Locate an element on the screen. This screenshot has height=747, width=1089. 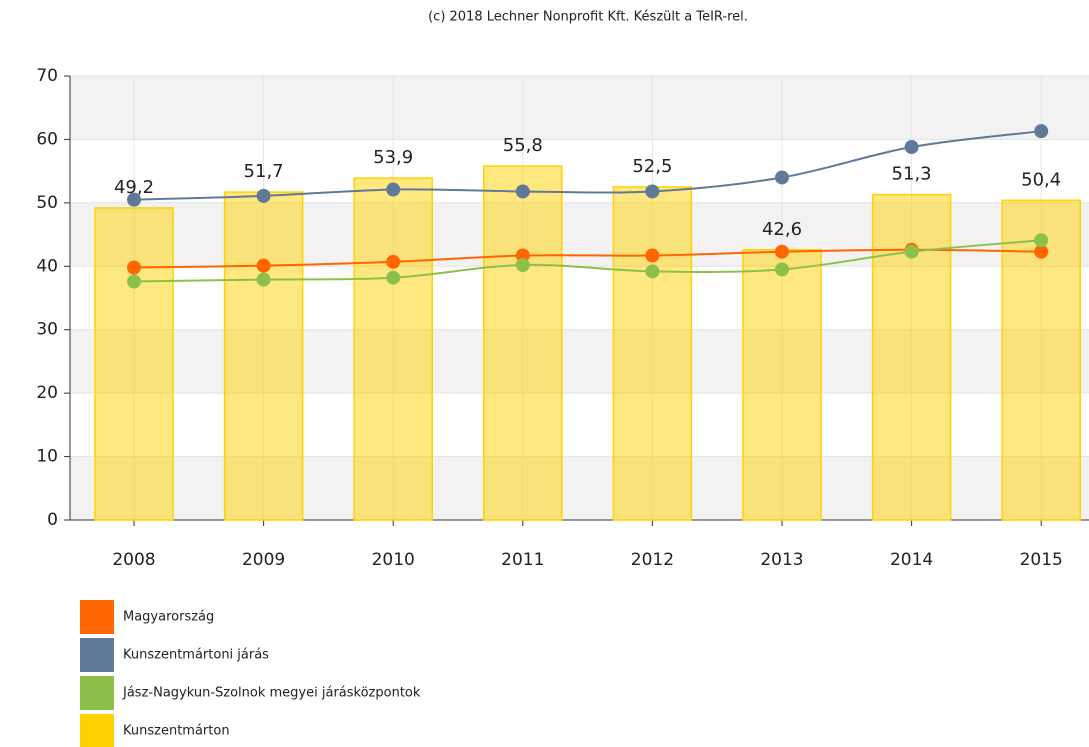
y-tick-label: 10 is located at coordinates (47, 457).